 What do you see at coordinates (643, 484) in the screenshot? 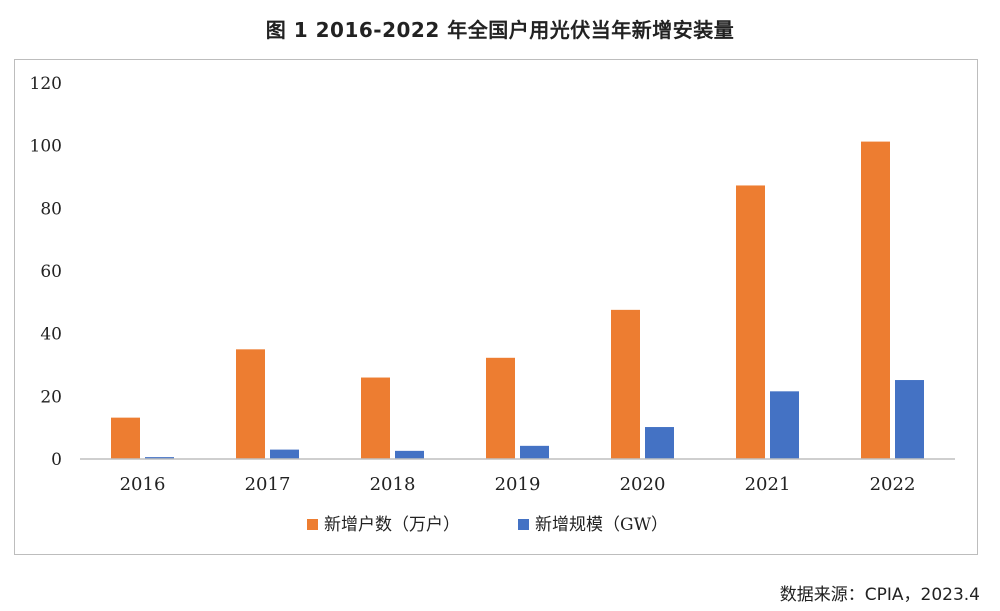
I see `x-tick-label: 2020` at bounding box center [643, 484].